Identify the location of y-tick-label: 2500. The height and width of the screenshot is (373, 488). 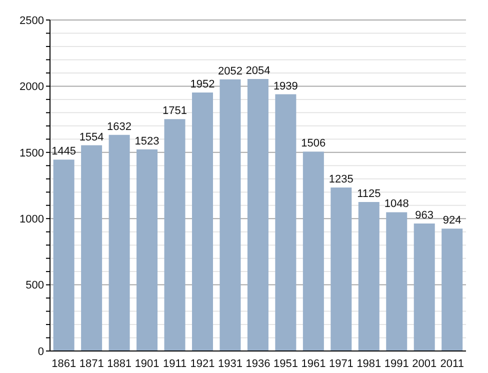
(32, 20).